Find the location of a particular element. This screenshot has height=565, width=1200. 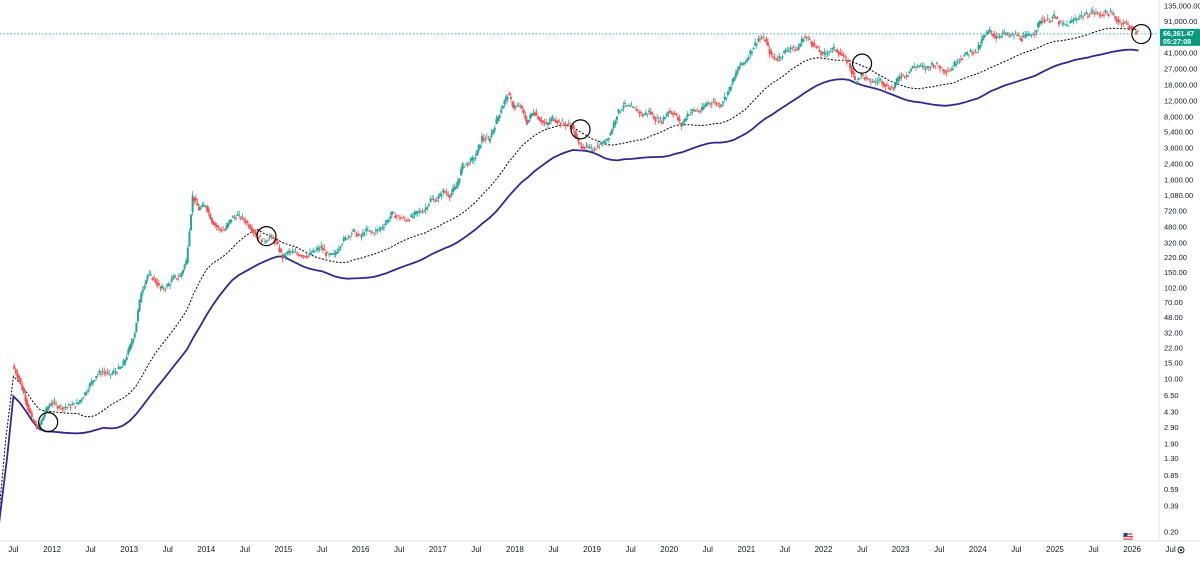

y-tick-label: 6.50 is located at coordinates (1171, 395).